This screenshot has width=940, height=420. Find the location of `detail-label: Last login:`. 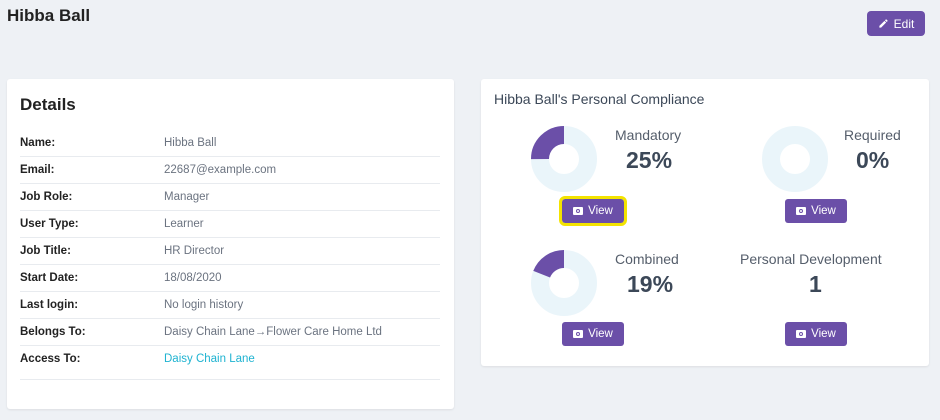

detail-label: Last login: is located at coordinates (49, 305).